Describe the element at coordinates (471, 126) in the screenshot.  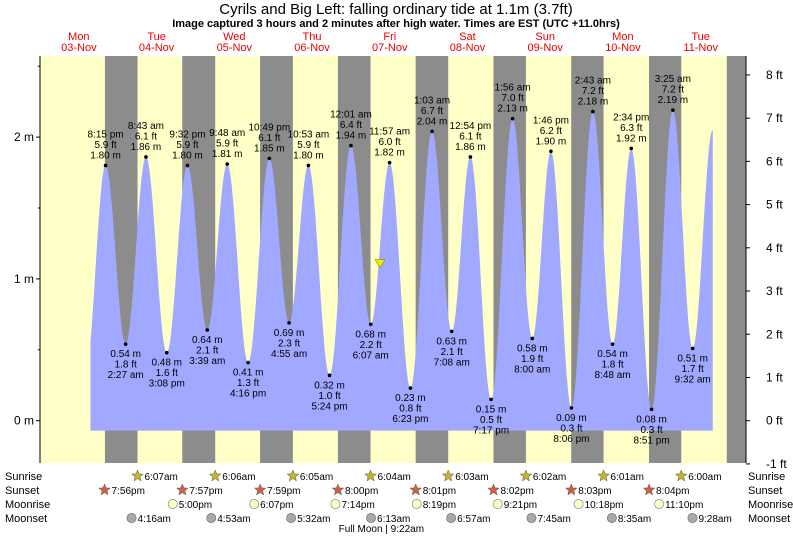
I see `tide-label: 12:54 pm` at that location.